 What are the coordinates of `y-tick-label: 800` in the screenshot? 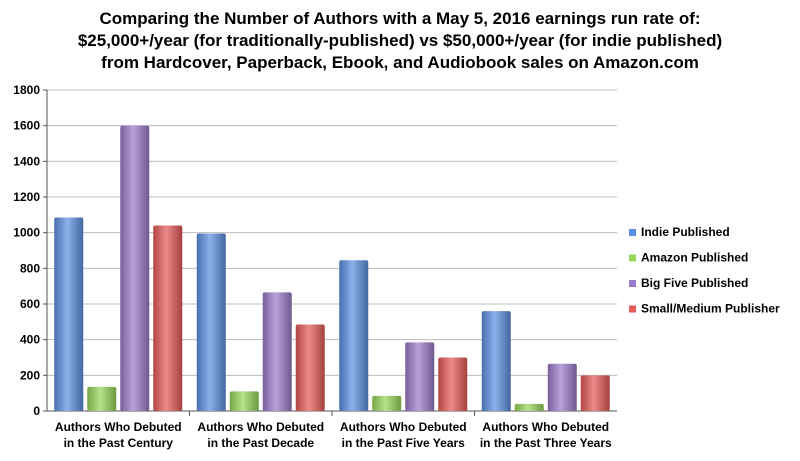 It's located at (30, 268).